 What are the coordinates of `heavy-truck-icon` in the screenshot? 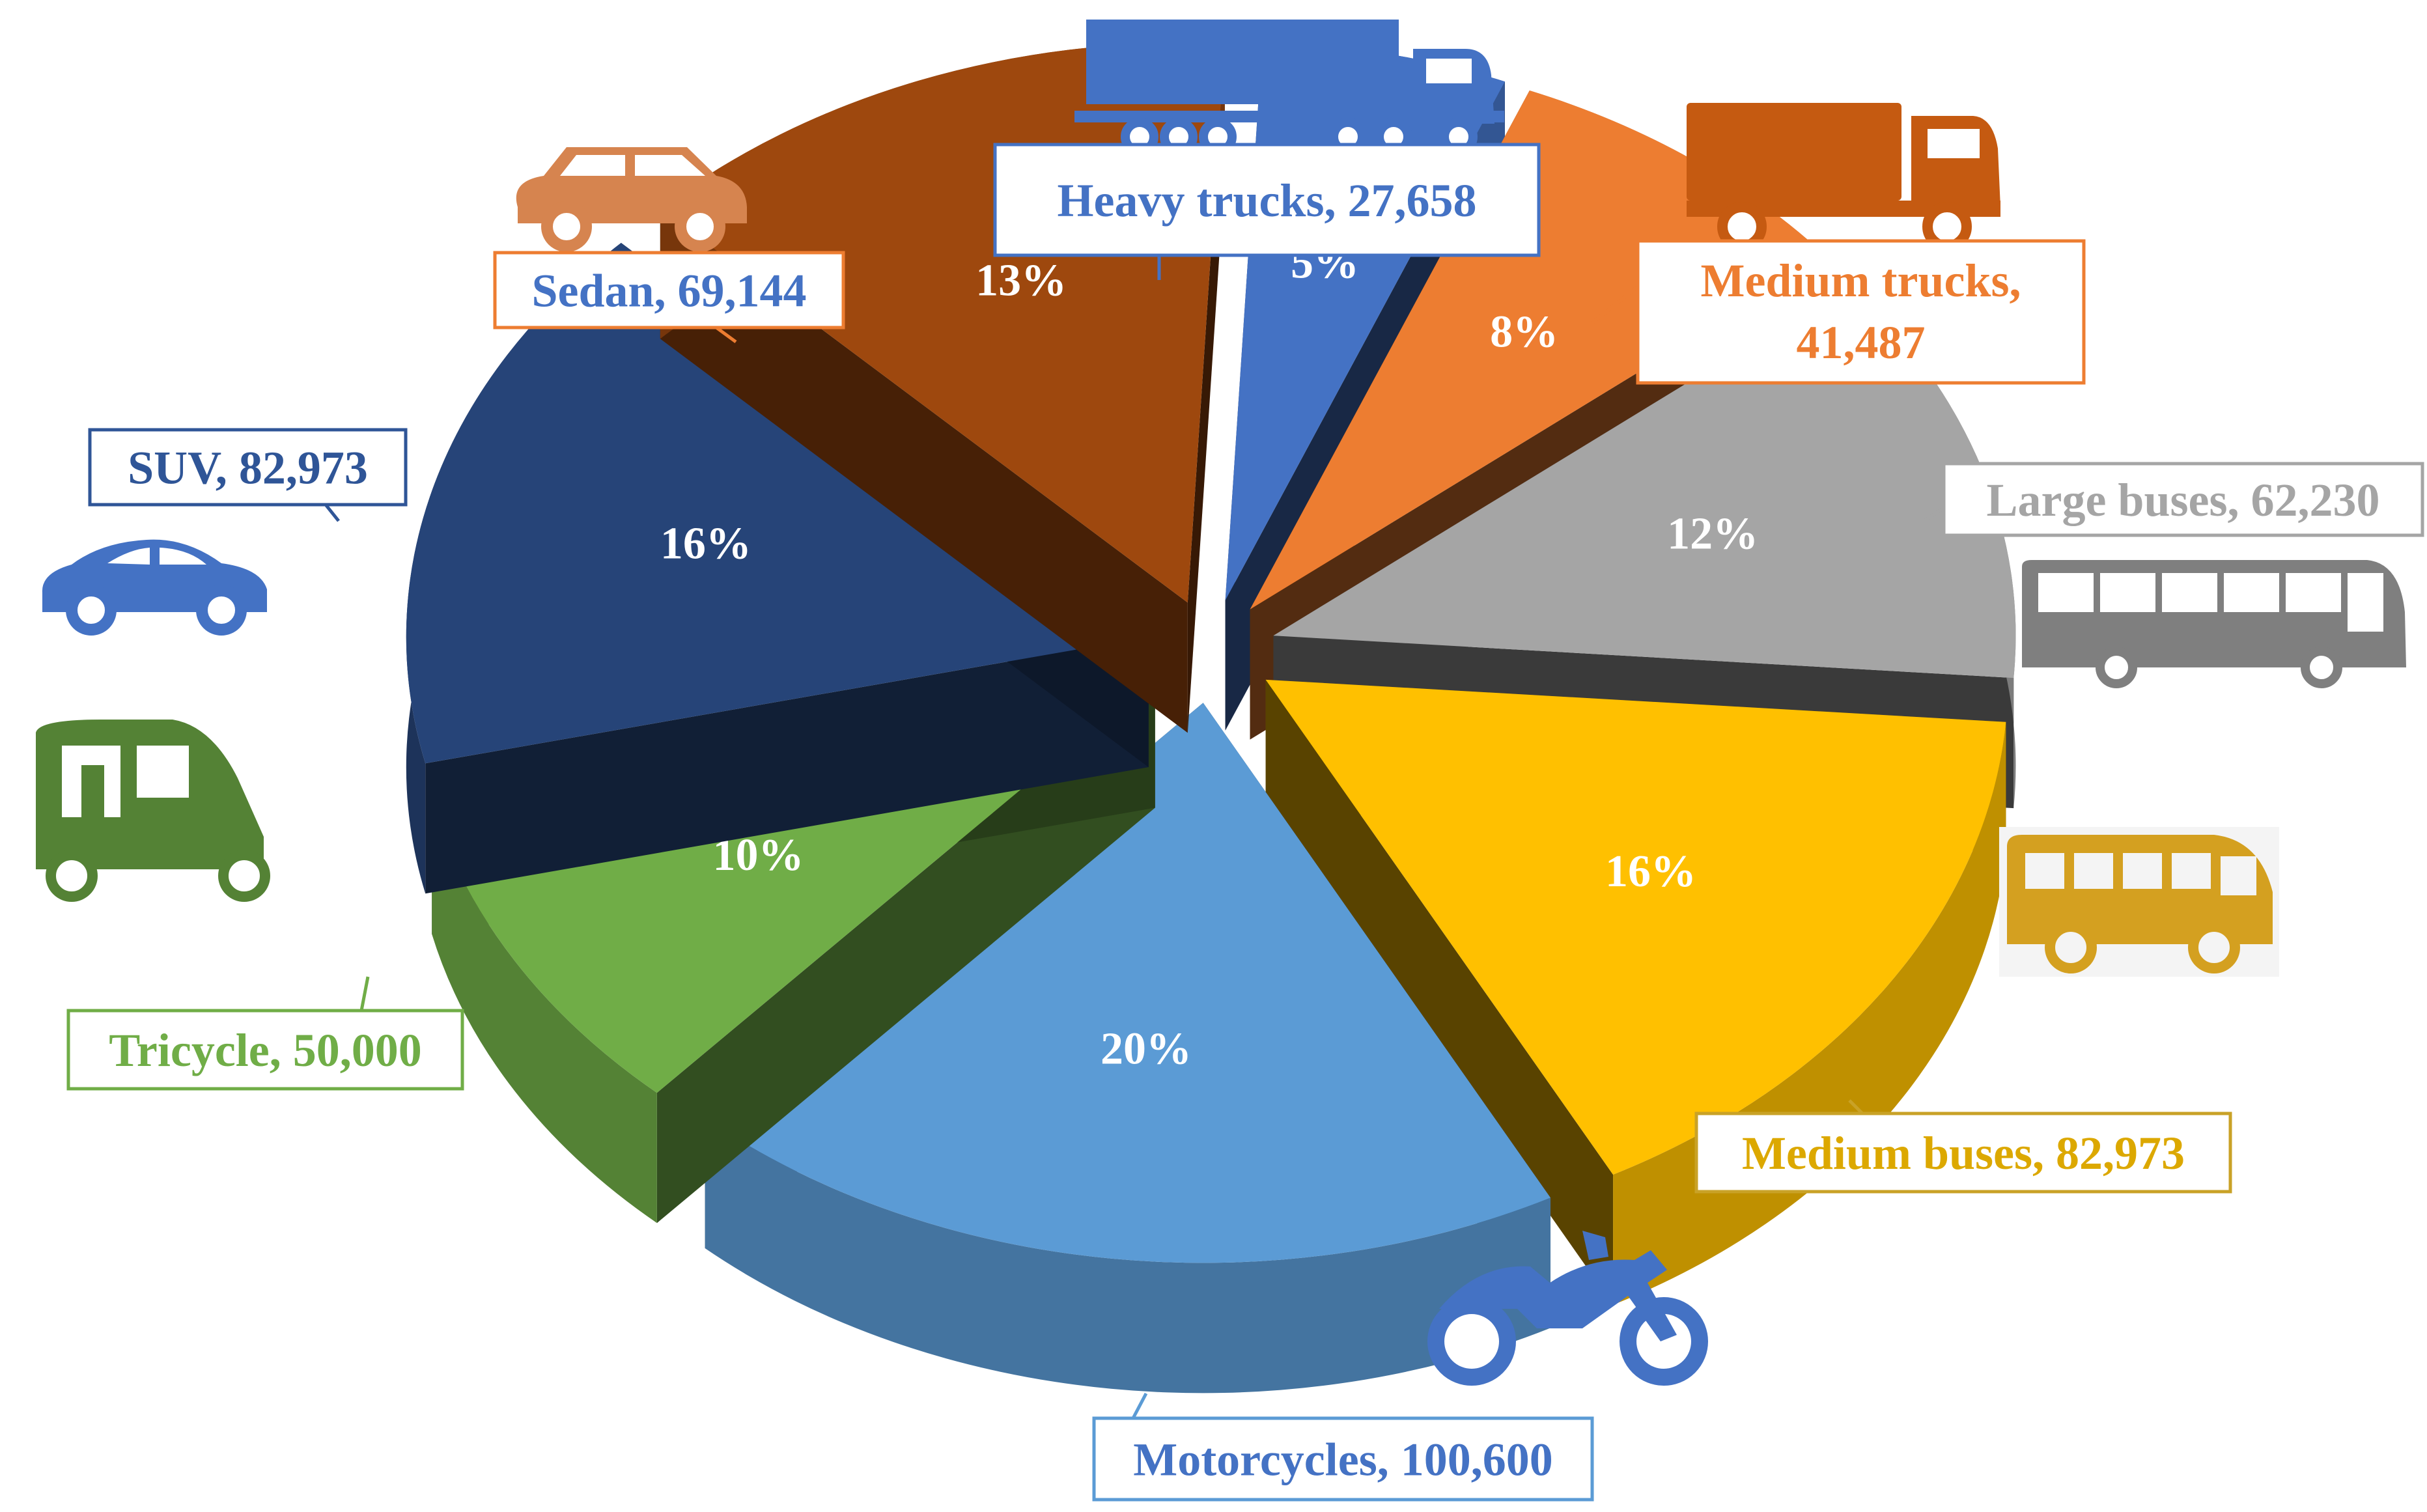 It's located at (1289, 88).